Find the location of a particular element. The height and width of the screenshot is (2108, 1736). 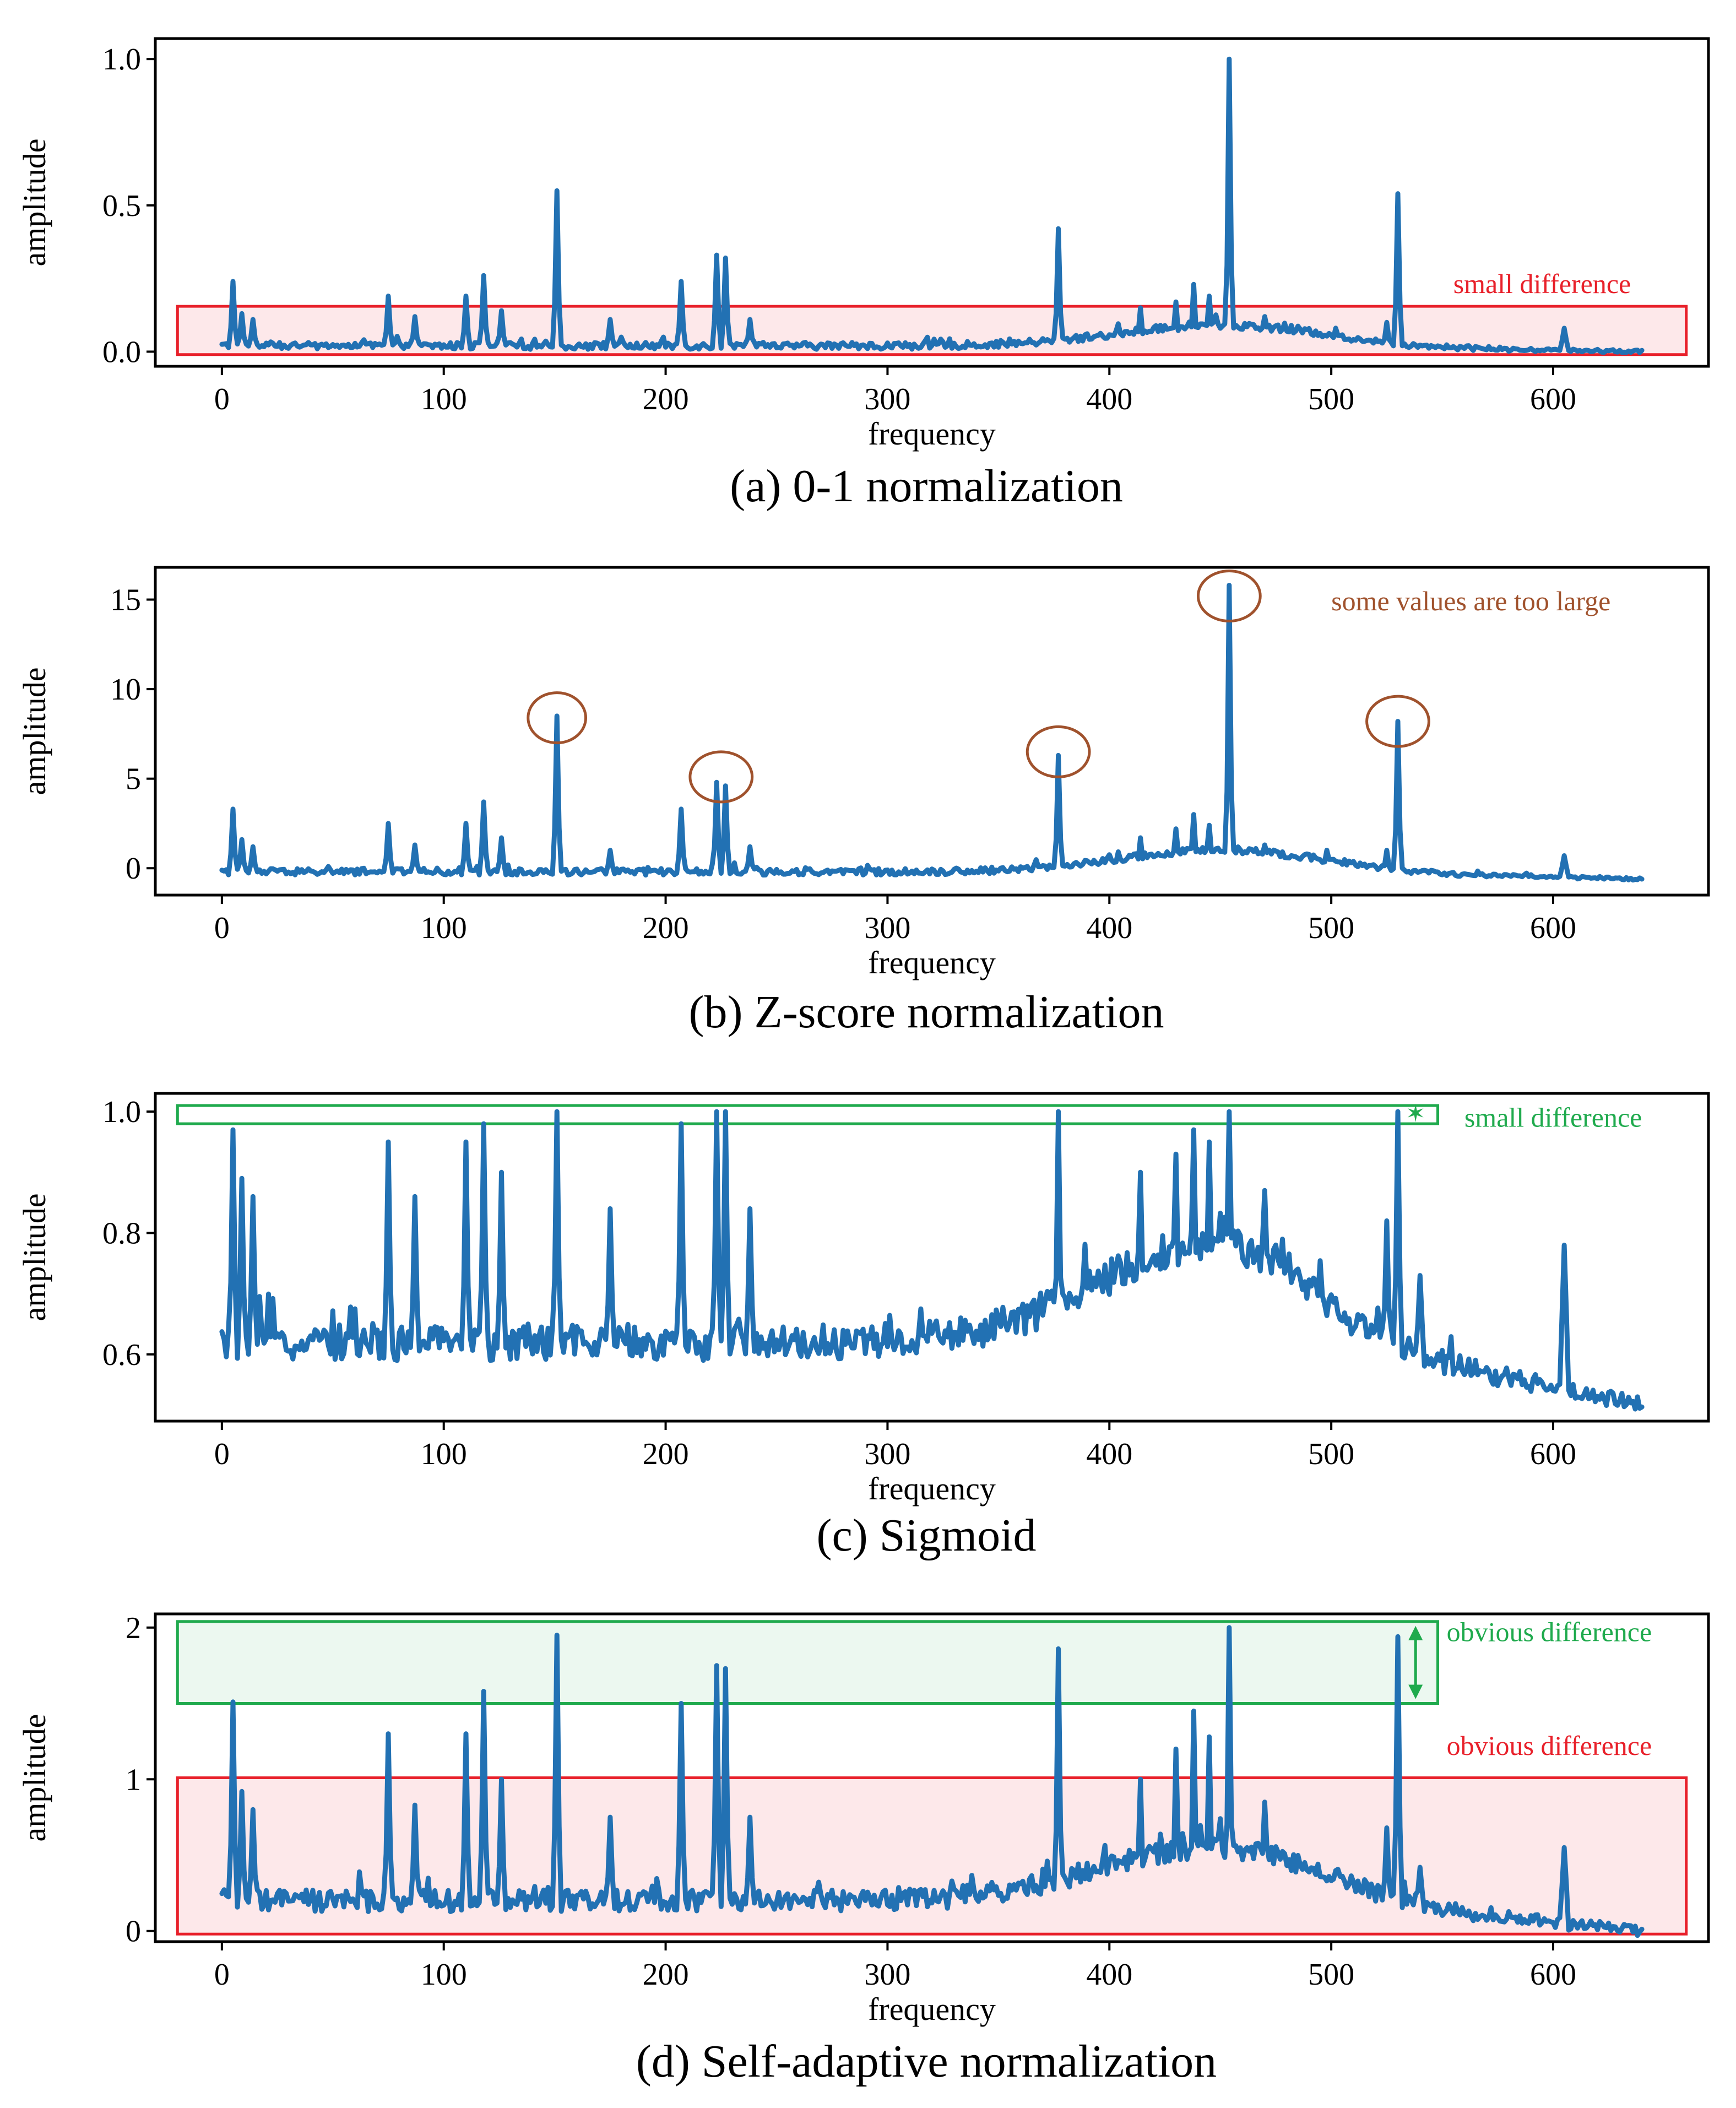

panel-caption: (d) Self-adaptive normalization is located at coordinates (926, 2061).